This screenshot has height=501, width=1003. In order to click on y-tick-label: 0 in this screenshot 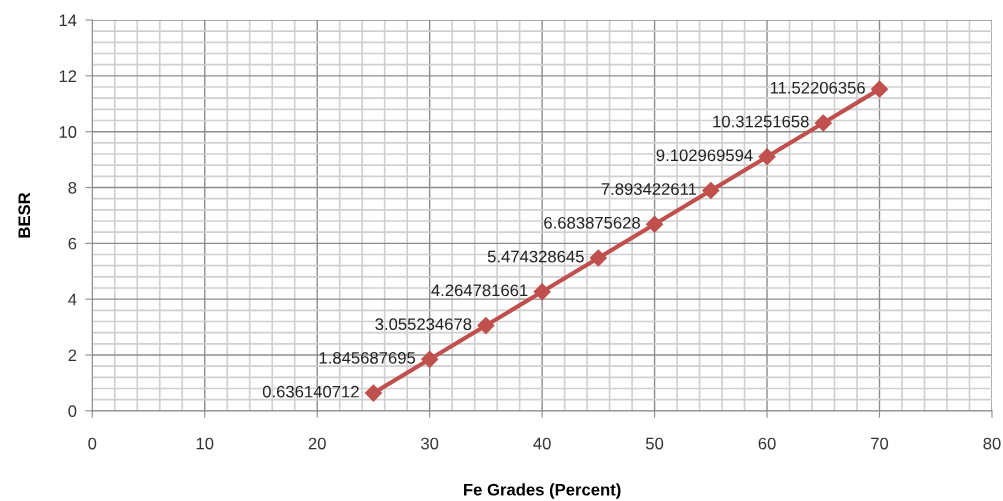, I will do `click(72, 411)`.